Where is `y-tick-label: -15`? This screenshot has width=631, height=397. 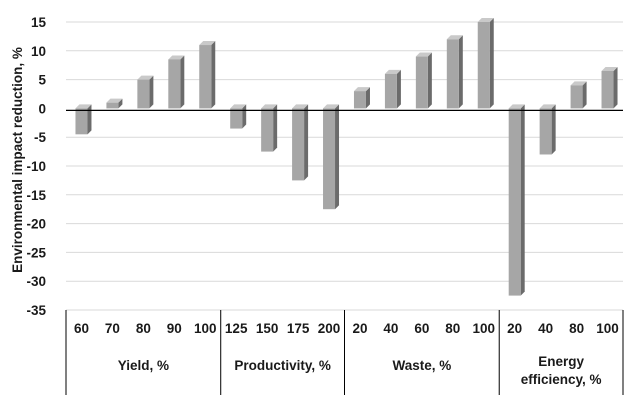
y-tick-label: -15 is located at coordinates (36, 195).